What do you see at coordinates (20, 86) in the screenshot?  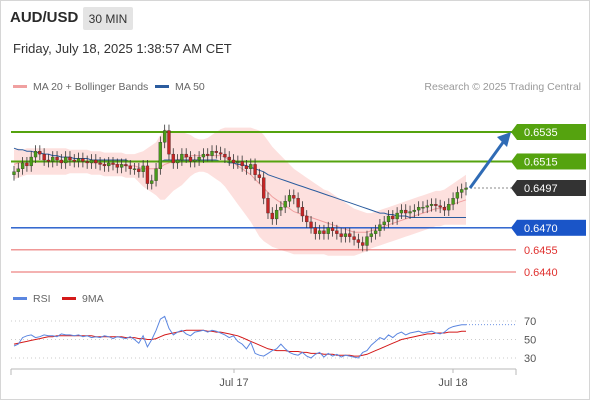 I see `ma20-legend-swatch` at bounding box center [20, 86].